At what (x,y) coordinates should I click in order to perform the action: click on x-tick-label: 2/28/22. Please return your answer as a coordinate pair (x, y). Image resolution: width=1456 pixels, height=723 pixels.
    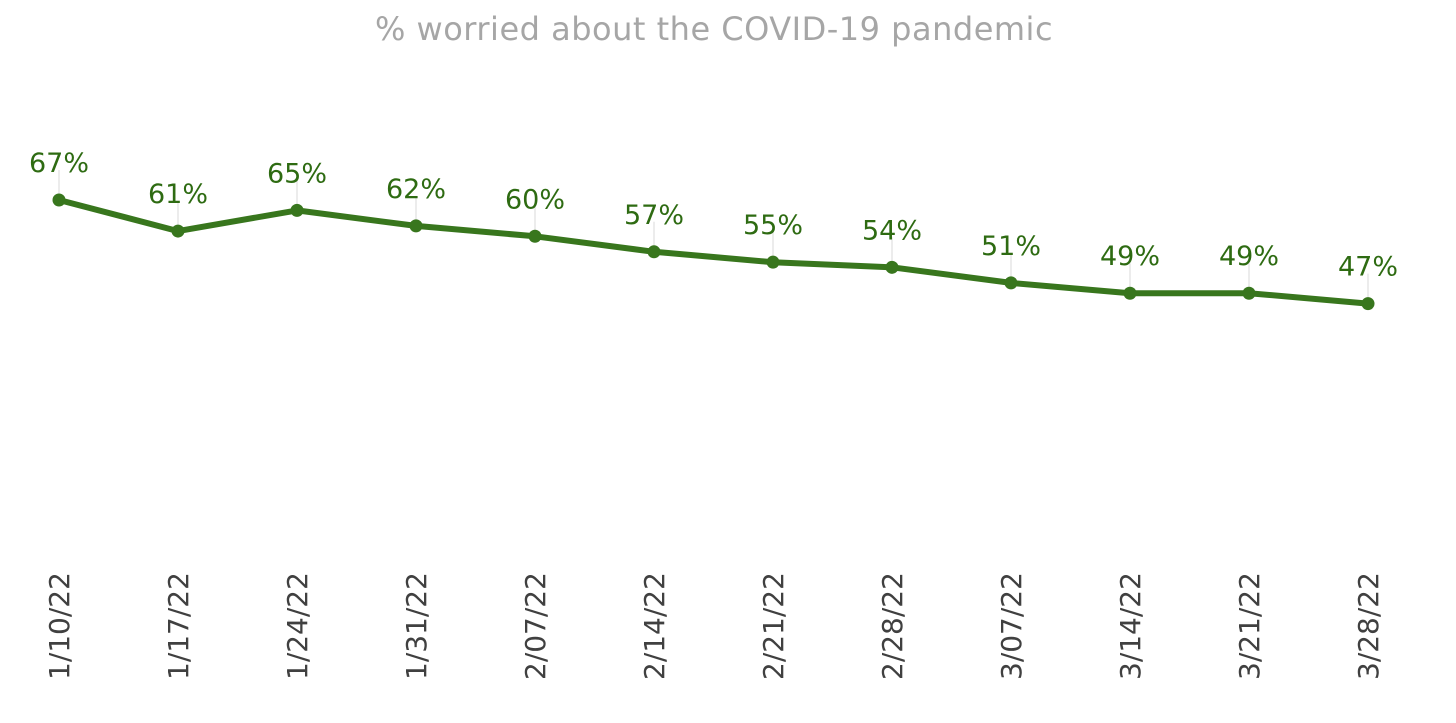
    Looking at the image, I should click on (892, 626).